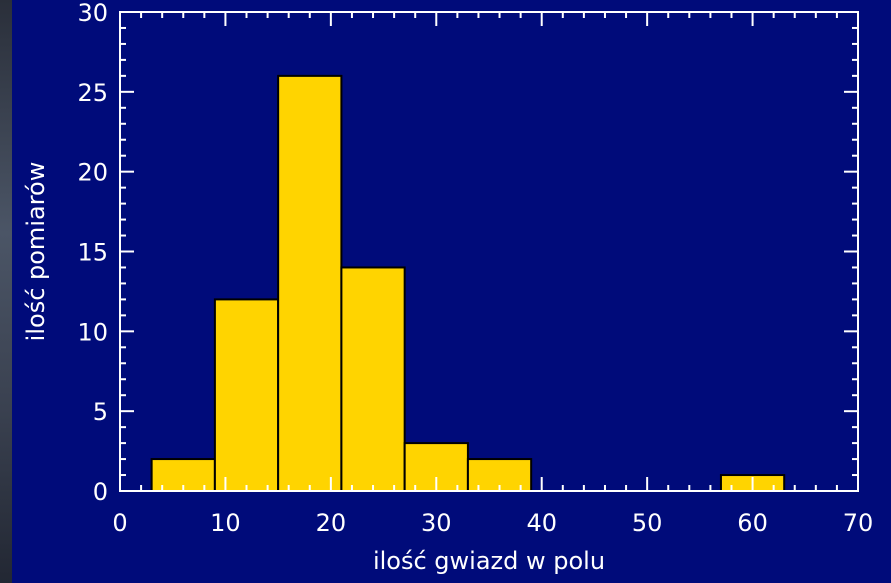 This screenshot has height=583, width=891. Describe the element at coordinates (92, 93) in the screenshot. I see `y-tick-label: 25` at that location.